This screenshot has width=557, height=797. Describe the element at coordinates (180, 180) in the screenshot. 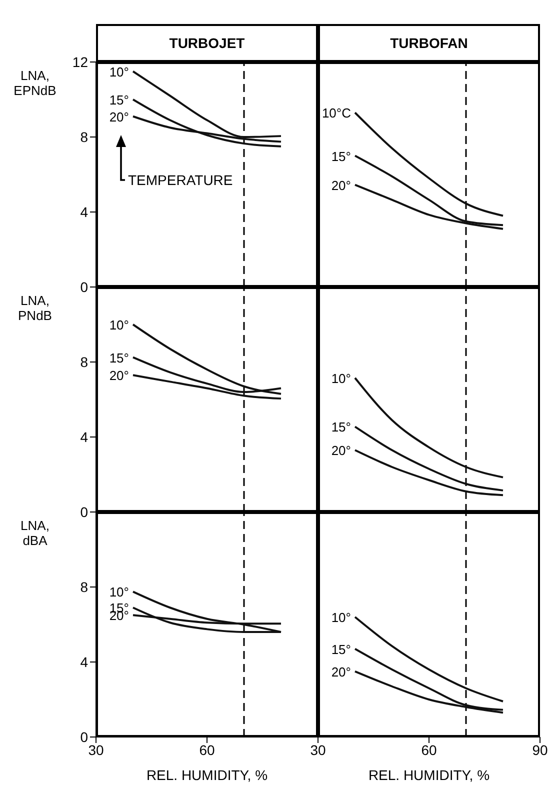

I see `annotation: TEMPERATURE` at that location.